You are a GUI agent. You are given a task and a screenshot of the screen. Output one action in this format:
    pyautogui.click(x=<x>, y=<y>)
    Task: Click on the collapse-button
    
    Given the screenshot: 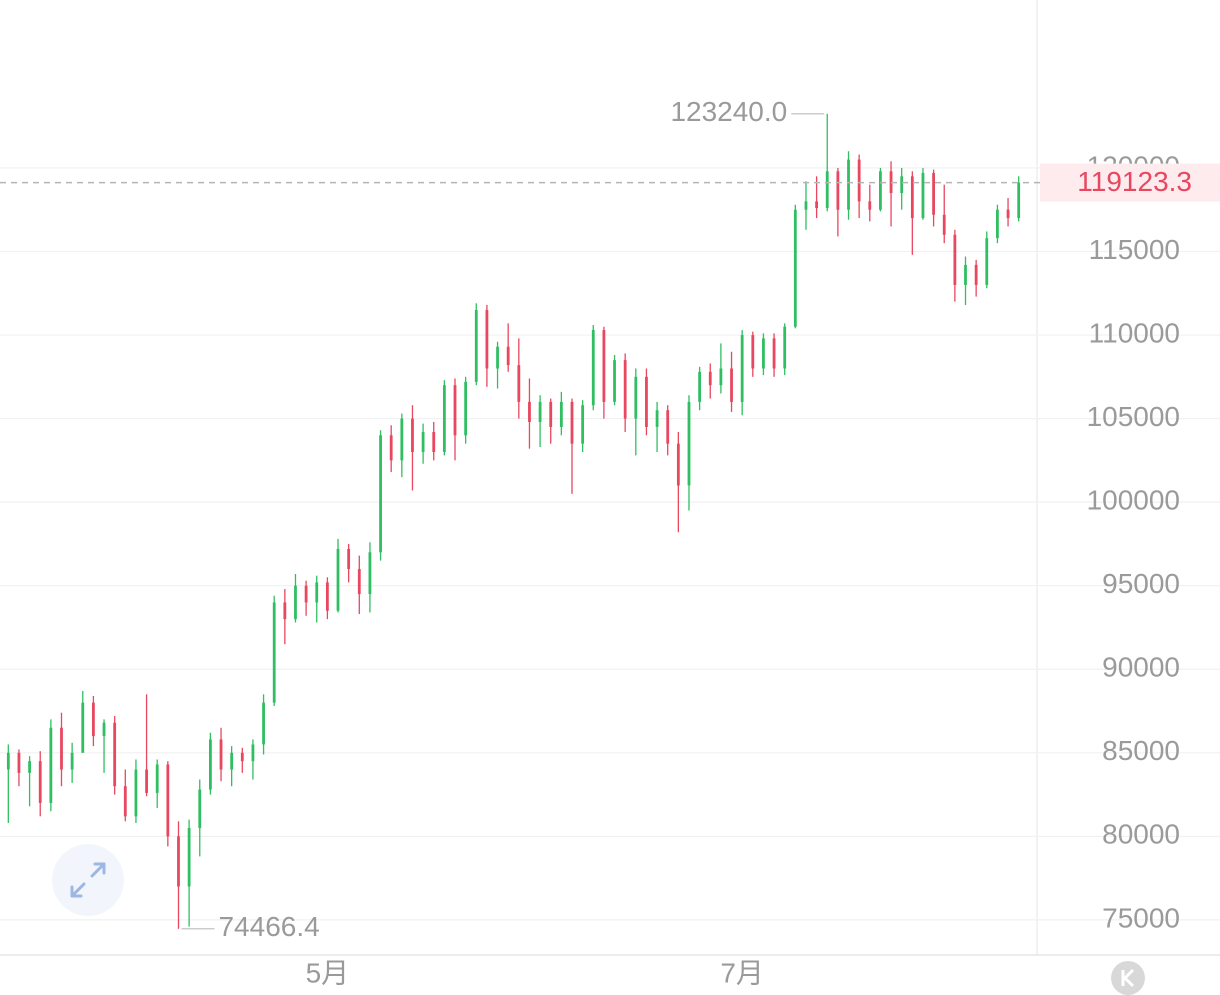 What is the action you would take?
    pyautogui.click(x=1128, y=978)
    